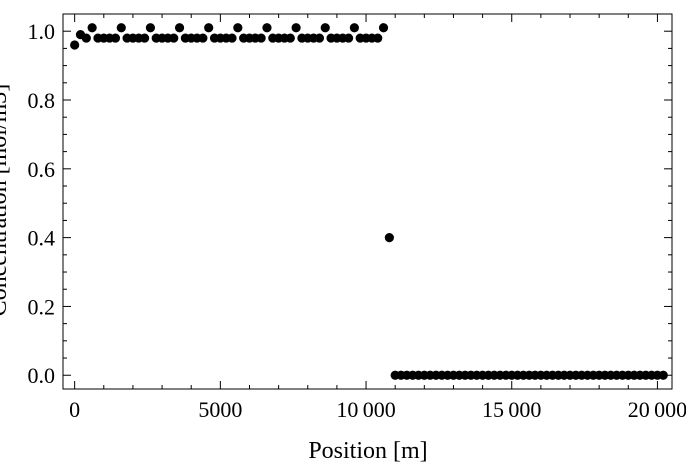 This screenshot has width=686, height=468. Describe the element at coordinates (657, 409) in the screenshot. I see `x-tick-label: 20 000` at that location.